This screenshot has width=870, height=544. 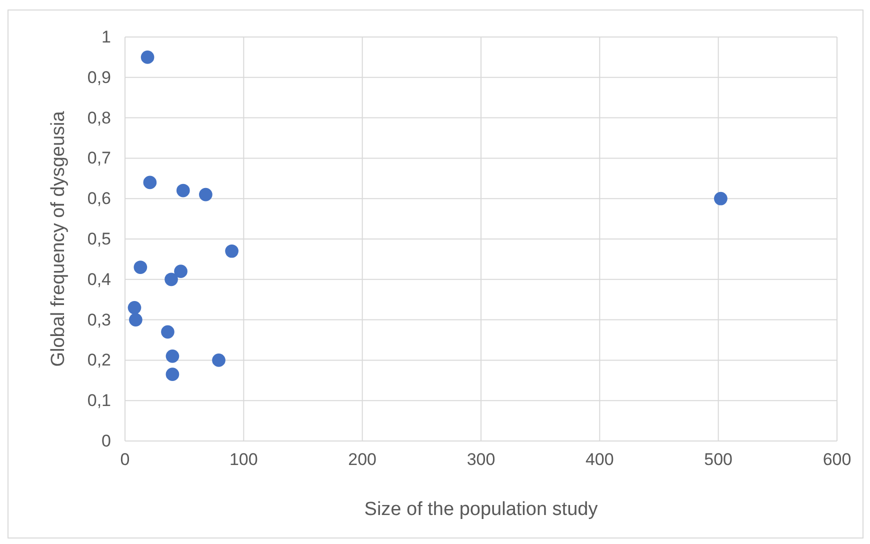 What do you see at coordinates (481, 460) in the screenshot?
I see `x-tick-label: 300` at bounding box center [481, 460].